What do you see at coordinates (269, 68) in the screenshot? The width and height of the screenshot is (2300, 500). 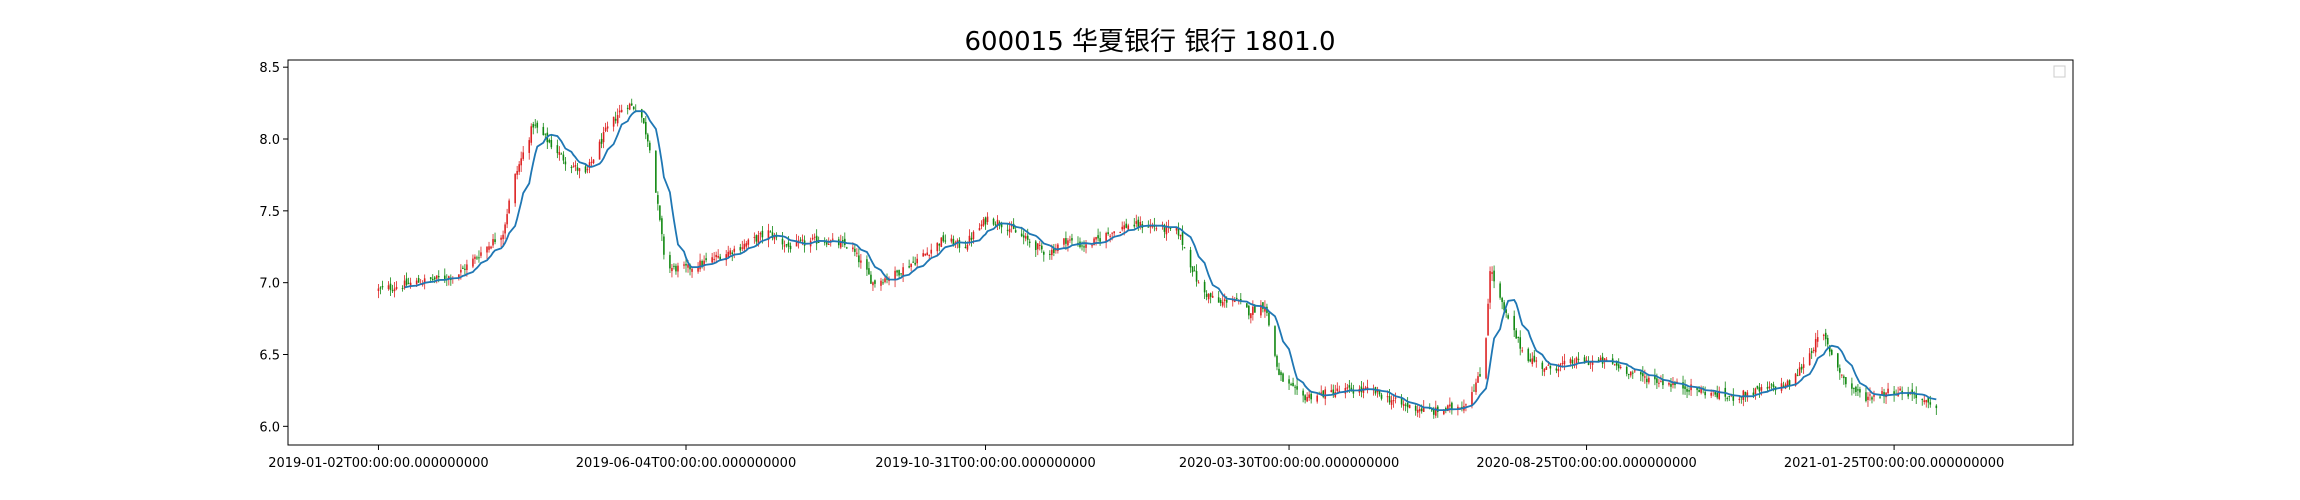 I see `y-tick-label: 8.5` at bounding box center [269, 68].